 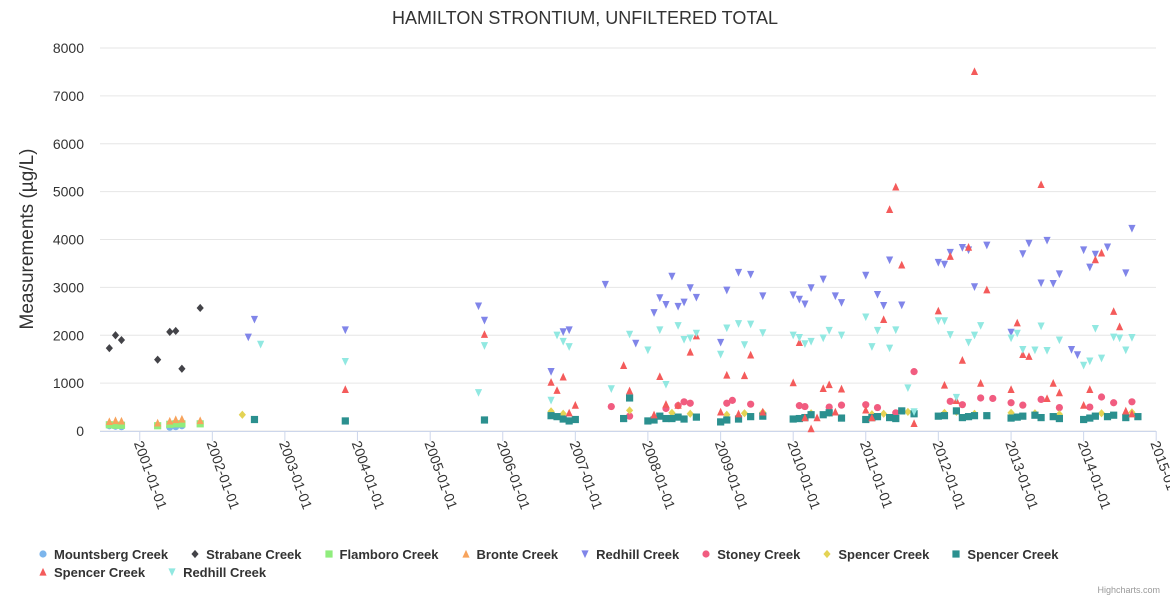 What do you see at coordinates (1128, 590) in the screenshot?
I see `credits-link: Highcharts.com` at bounding box center [1128, 590].